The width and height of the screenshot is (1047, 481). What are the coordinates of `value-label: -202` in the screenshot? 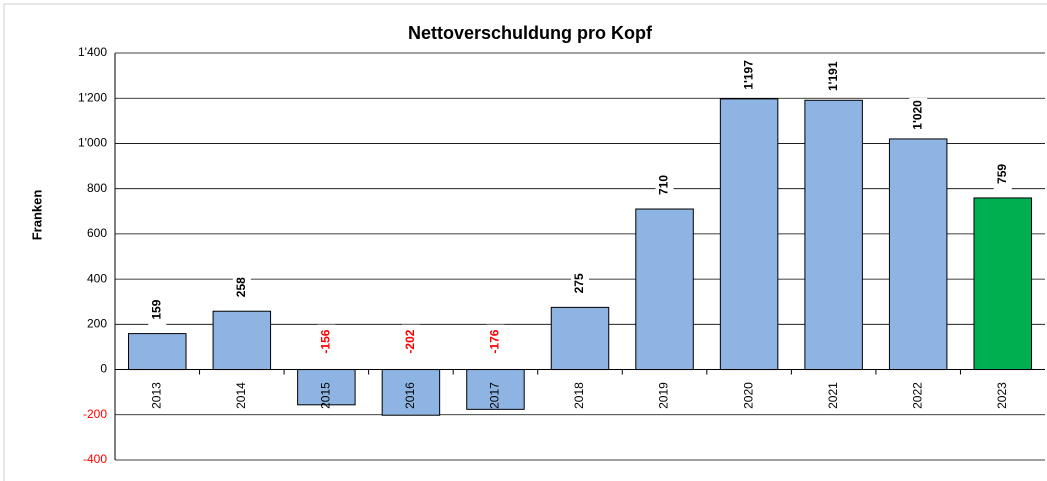 It's located at (410, 341).